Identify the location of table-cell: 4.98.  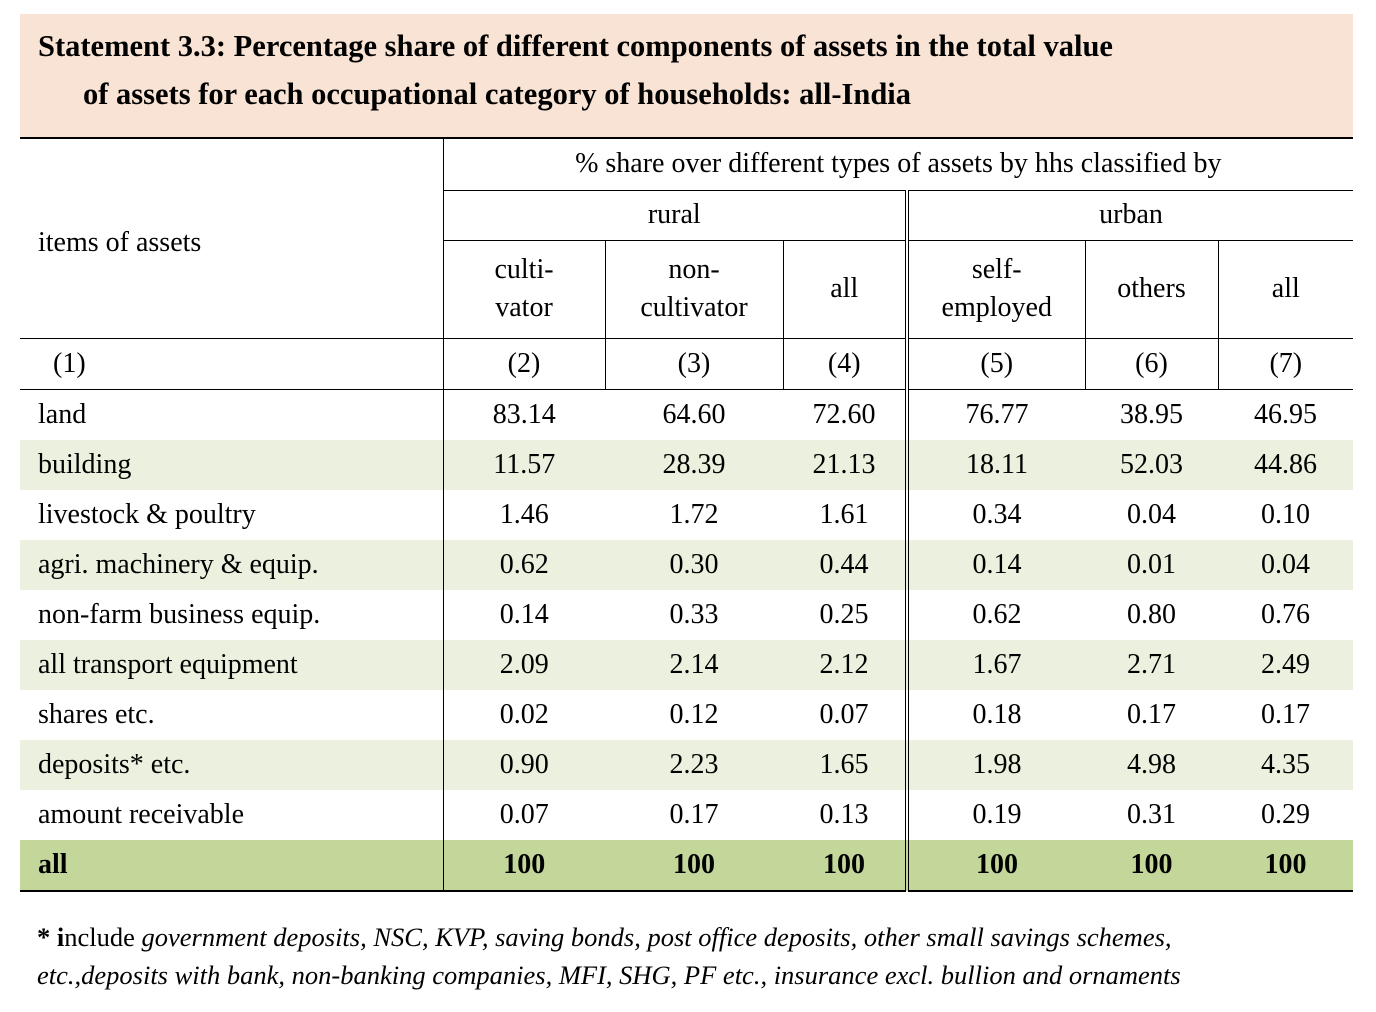
(1151, 764).